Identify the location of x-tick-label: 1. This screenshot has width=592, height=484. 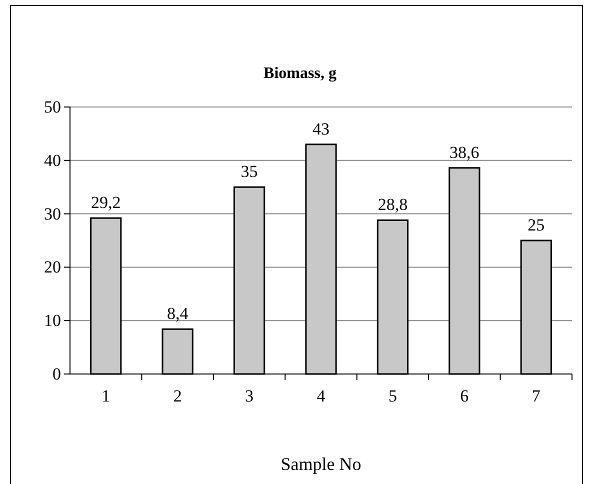
(106, 396).